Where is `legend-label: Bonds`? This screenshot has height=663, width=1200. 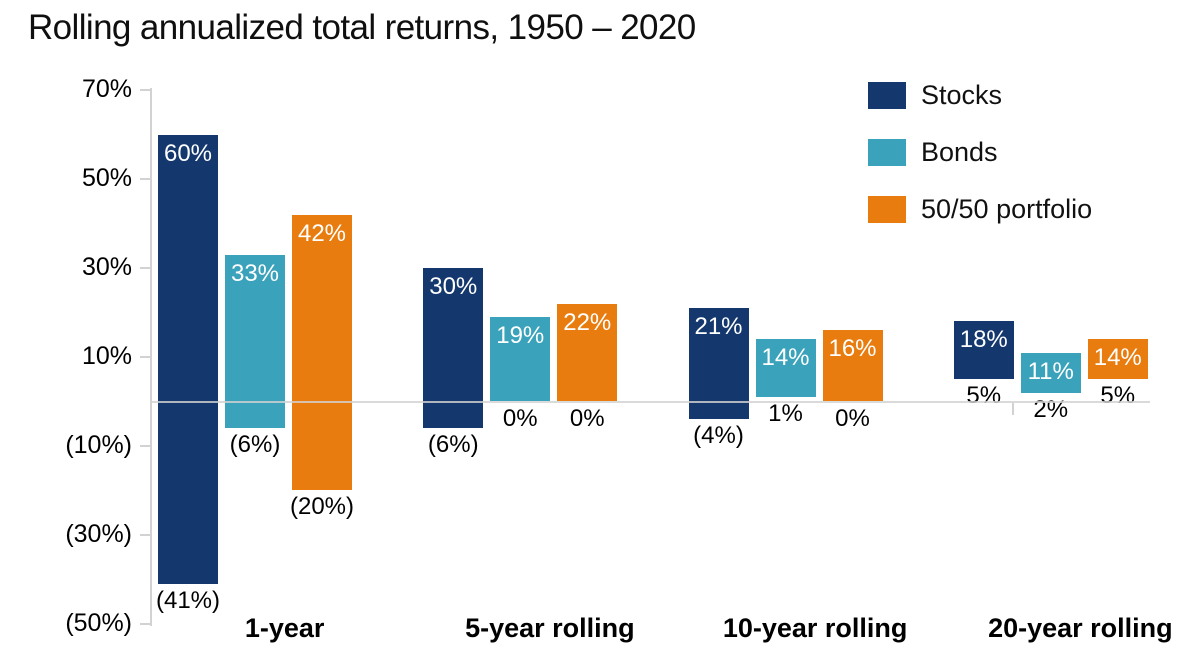 legend-label: Bonds is located at coordinates (959, 152).